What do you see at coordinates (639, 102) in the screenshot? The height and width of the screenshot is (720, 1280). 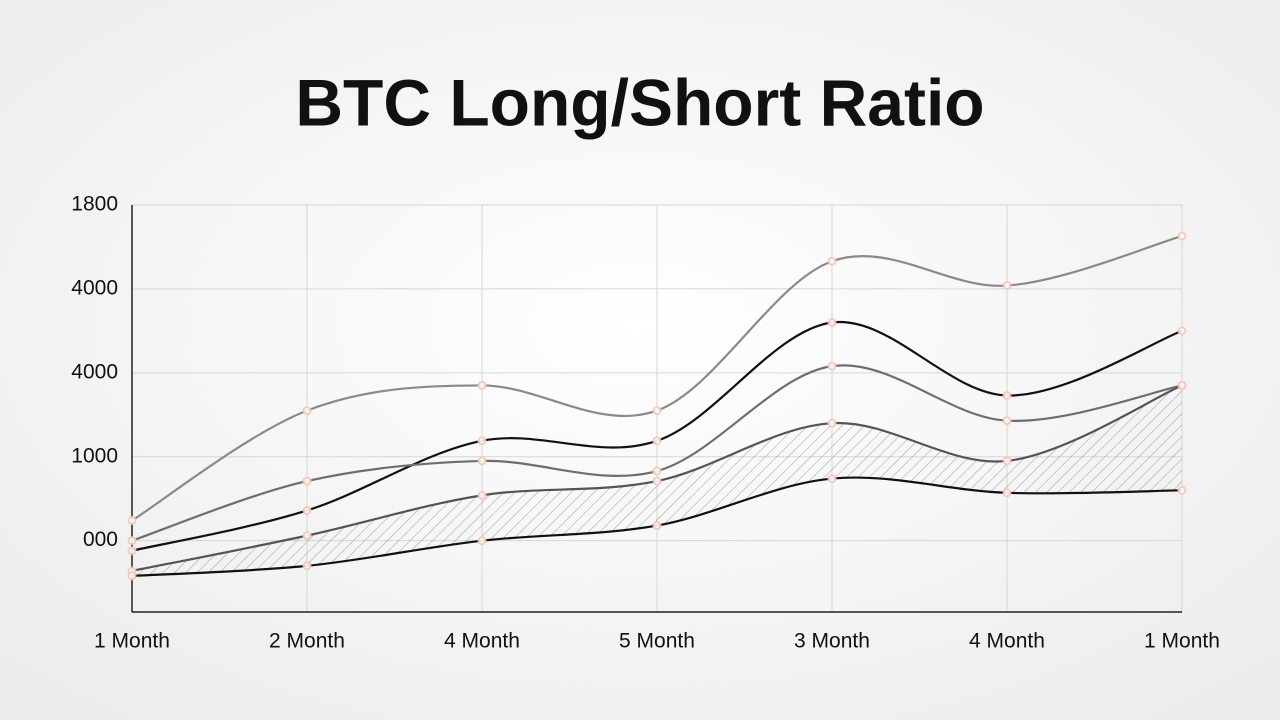 I see `chart-title: BTC Long/Short Ratio` at bounding box center [639, 102].